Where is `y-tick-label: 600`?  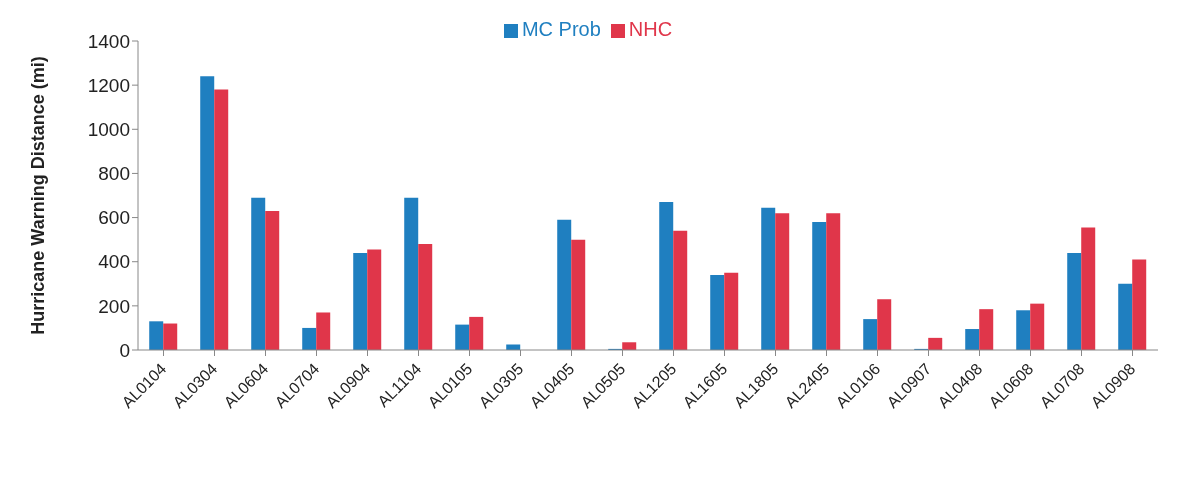 y-tick-label: 600 is located at coordinates (114, 218).